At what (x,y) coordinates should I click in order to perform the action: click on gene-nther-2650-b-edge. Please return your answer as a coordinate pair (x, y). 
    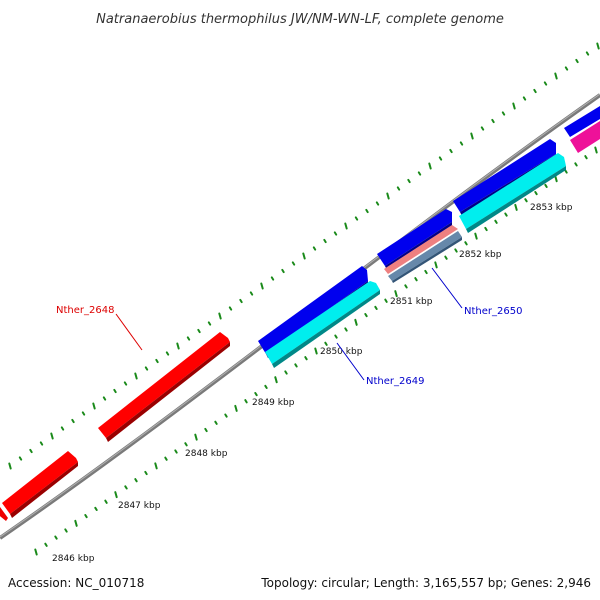
    Looking at the image, I should click on (427, 260).